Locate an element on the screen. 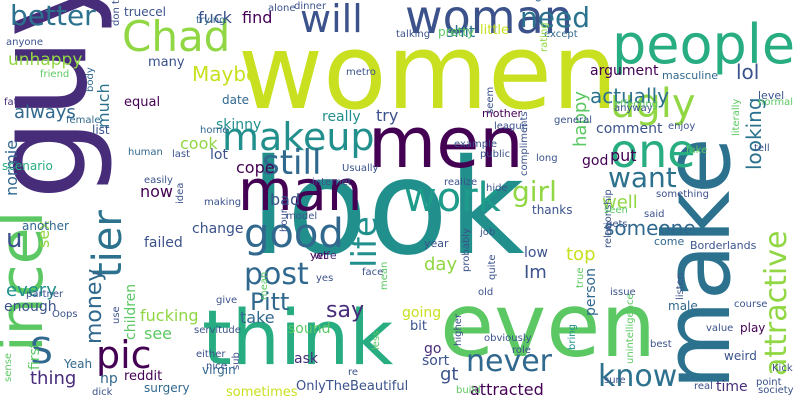  word: example is located at coordinates (476, 144).